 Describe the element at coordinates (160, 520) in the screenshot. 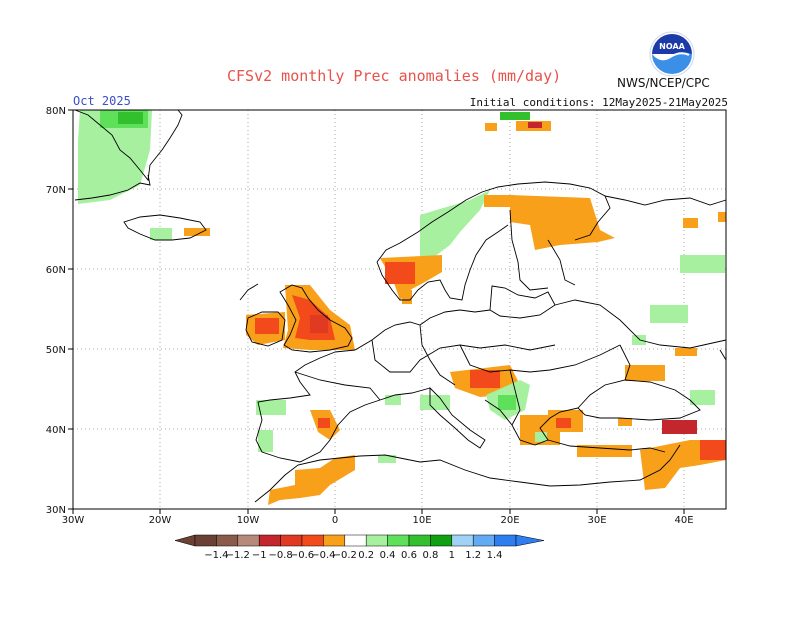

I see `lon-label: 20W` at that location.